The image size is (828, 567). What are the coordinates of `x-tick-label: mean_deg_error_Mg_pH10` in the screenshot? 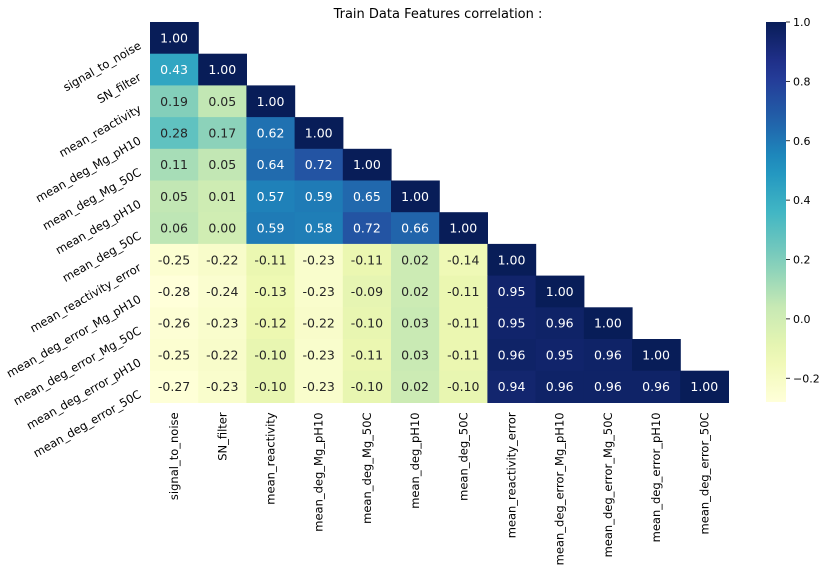 It's located at (560, 488).